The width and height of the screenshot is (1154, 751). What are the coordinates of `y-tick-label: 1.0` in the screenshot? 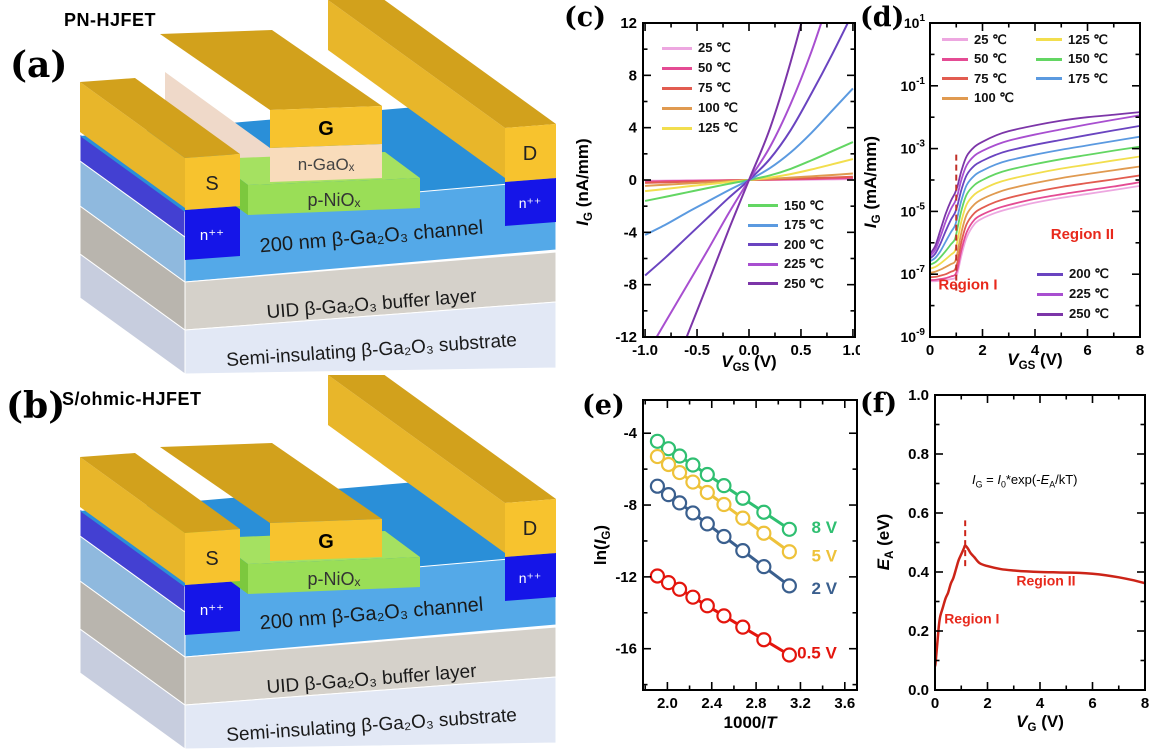 It's located at (918, 395).